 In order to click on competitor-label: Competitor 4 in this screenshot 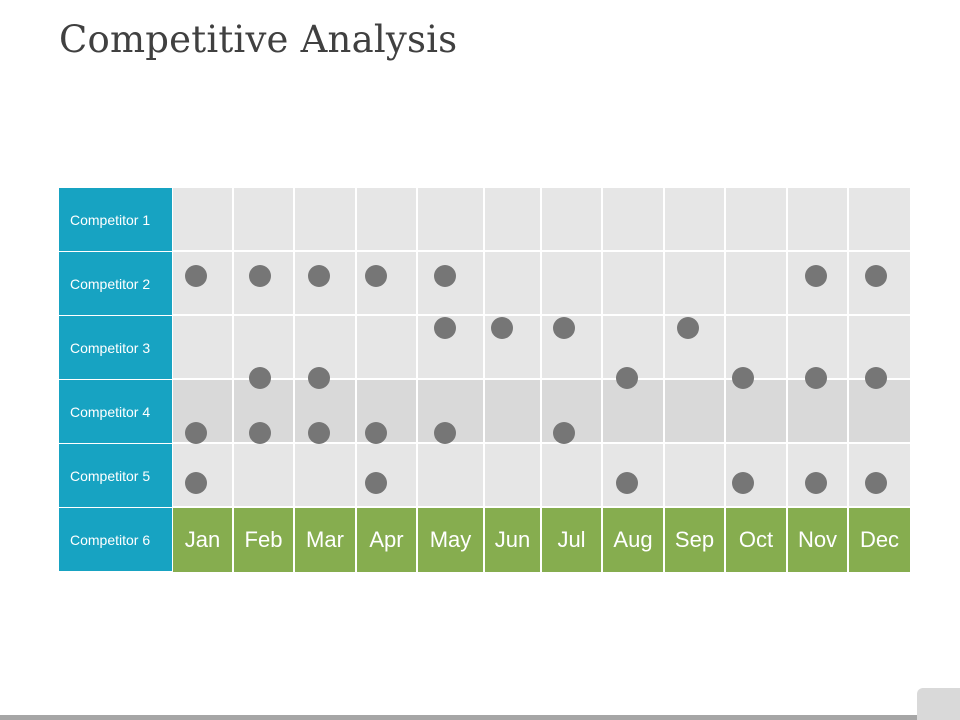, I will do `click(115, 412)`.